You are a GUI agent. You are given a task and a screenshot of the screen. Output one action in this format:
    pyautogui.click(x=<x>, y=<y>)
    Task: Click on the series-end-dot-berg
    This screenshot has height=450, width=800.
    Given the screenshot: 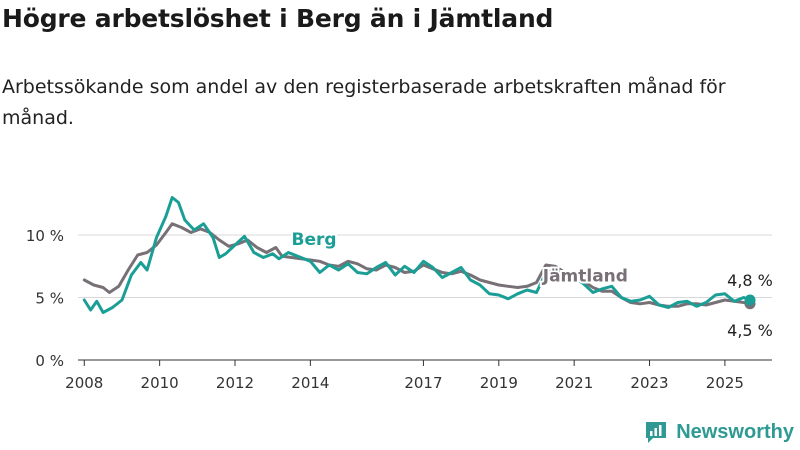 What is the action you would take?
    pyautogui.click(x=750, y=300)
    